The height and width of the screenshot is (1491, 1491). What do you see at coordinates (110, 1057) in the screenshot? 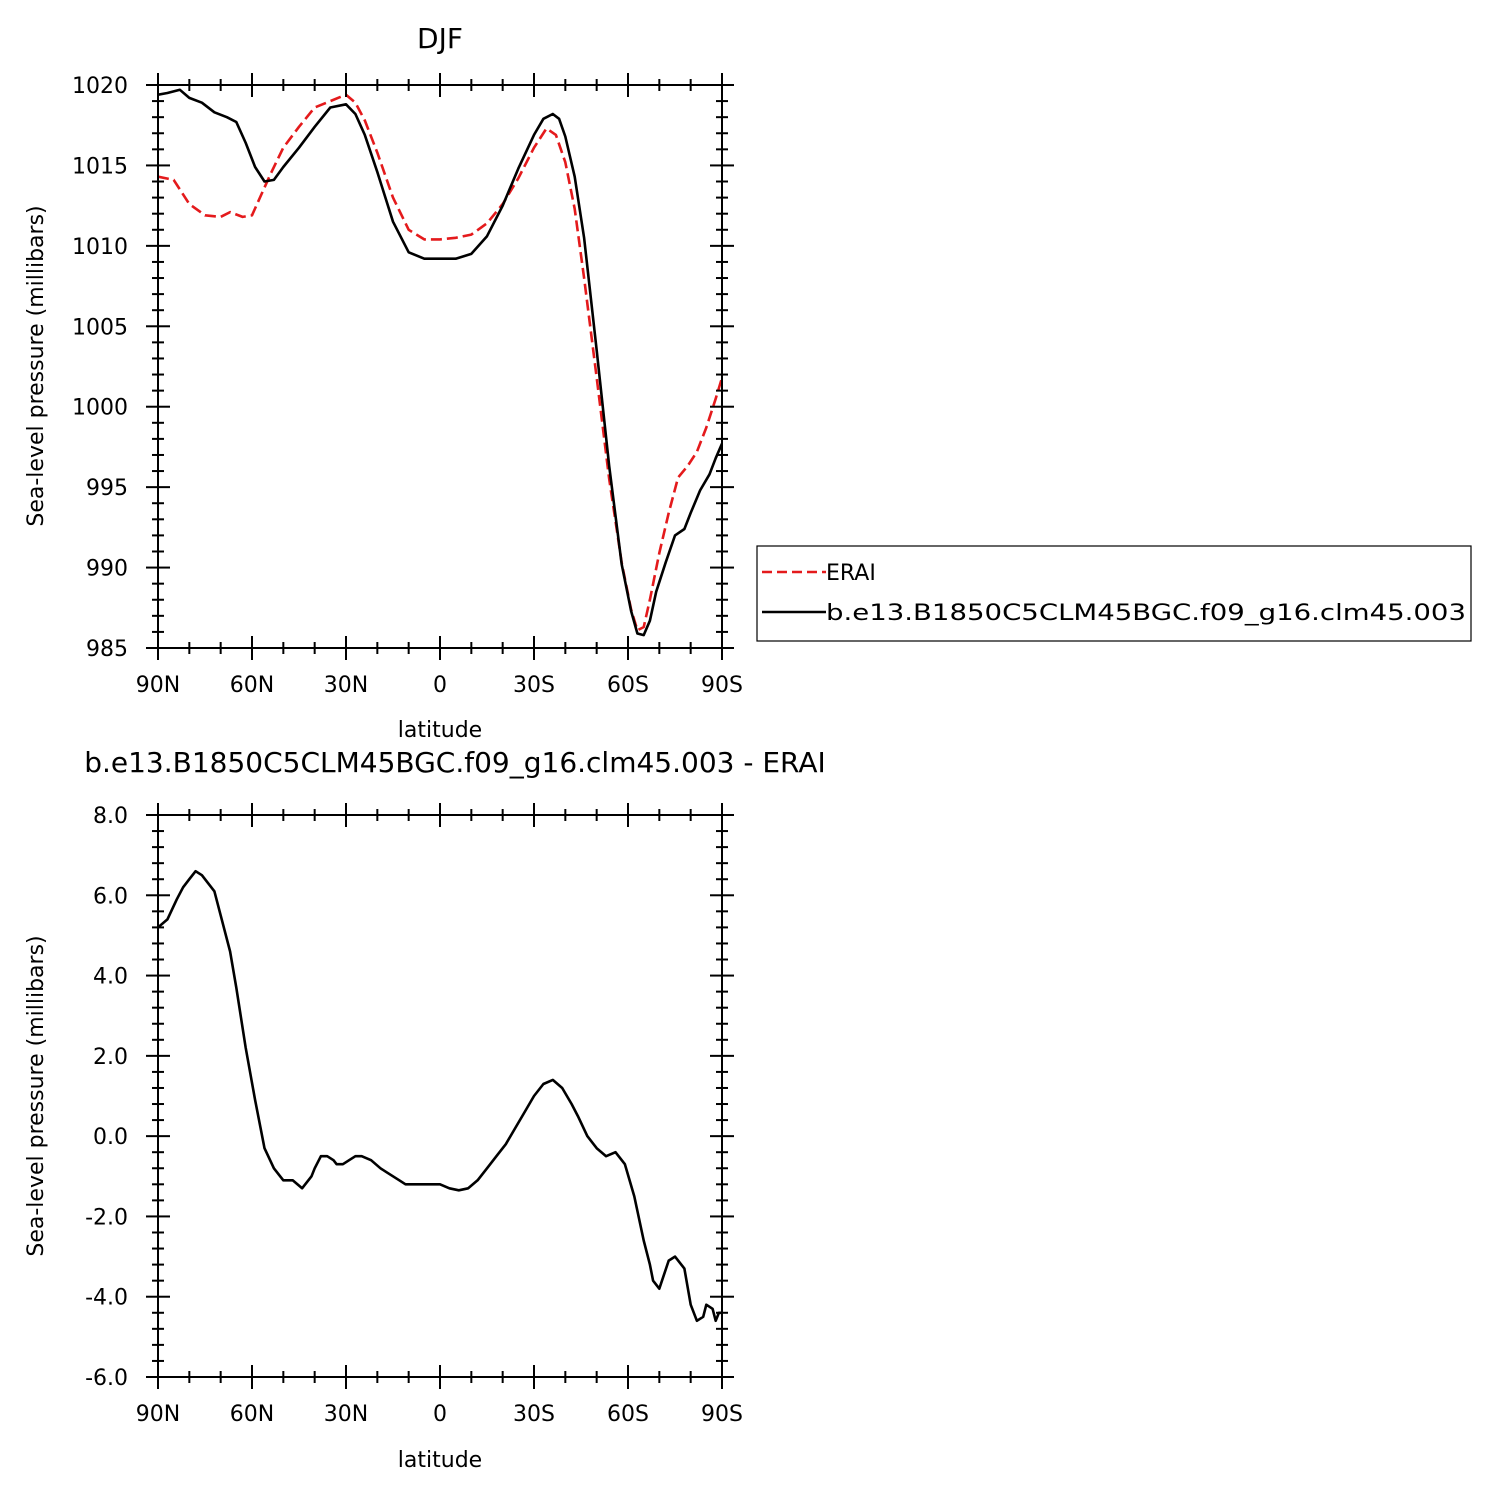
I see `bottom-y-tick-label: 2.0` at bounding box center [110, 1057].